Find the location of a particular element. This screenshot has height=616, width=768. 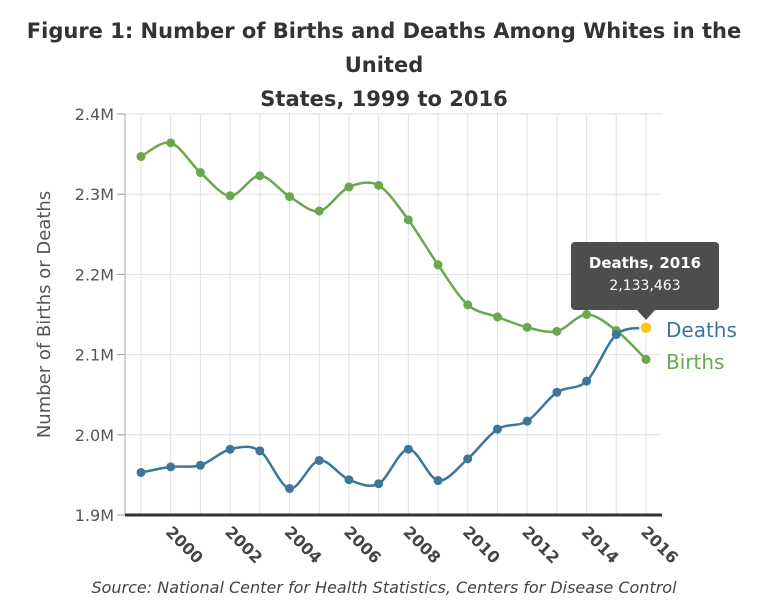

x-tick-label: 2004 is located at coordinates (303, 544).